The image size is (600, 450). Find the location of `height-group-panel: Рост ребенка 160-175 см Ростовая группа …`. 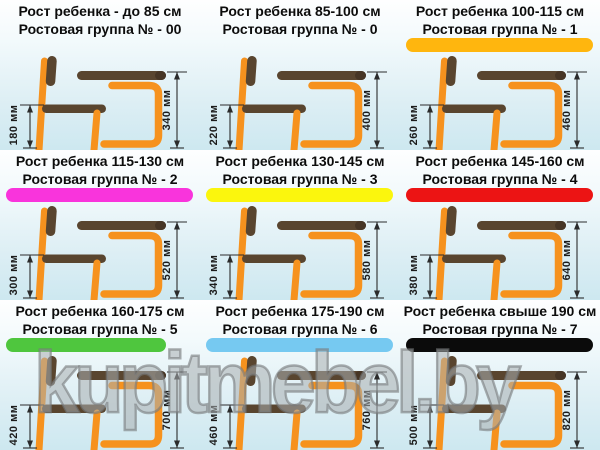

height-group-panel: Рост ребенка 160-175 см Ростовая группа … is located at coordinates (100, 375).